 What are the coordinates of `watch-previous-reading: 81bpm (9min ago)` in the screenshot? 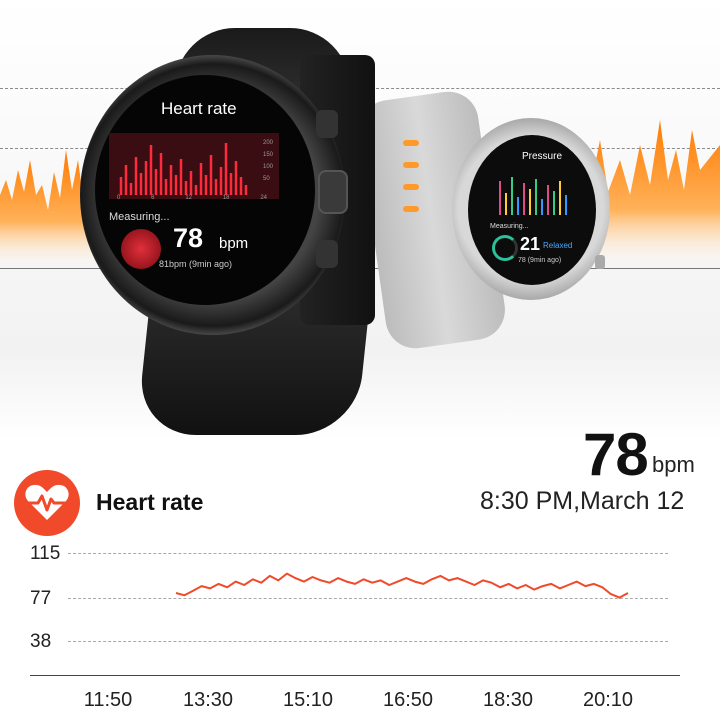 It's located at (196, 264).